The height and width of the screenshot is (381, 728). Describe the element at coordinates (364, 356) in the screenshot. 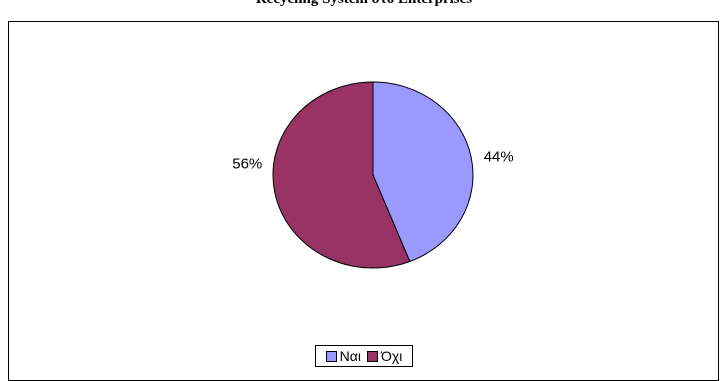

I see `chart-legend: Ναι Όχι` at that location.